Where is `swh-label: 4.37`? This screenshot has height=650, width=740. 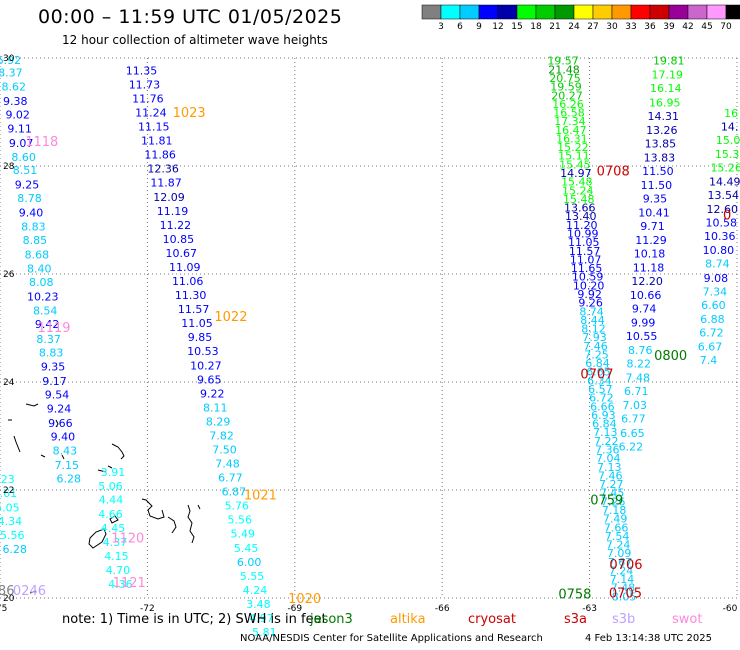
swh-label: 4.37 is located at coordinates (115, 542).